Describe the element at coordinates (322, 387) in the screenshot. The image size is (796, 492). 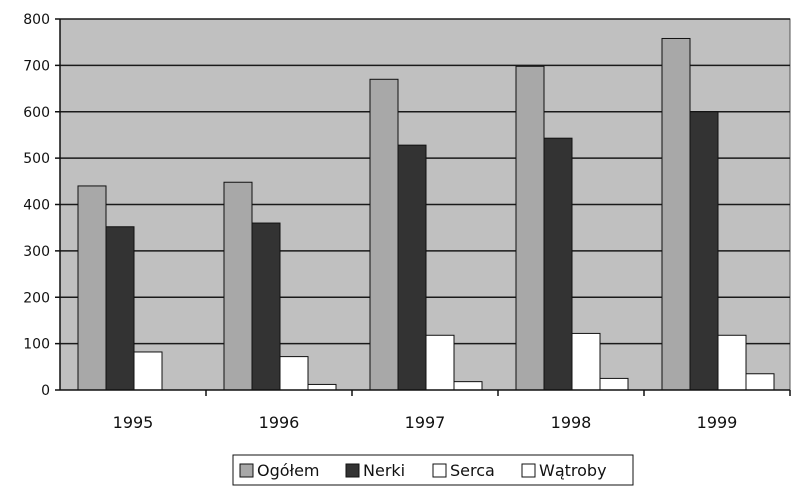
I see `bar-wątroby-1996` at that location.